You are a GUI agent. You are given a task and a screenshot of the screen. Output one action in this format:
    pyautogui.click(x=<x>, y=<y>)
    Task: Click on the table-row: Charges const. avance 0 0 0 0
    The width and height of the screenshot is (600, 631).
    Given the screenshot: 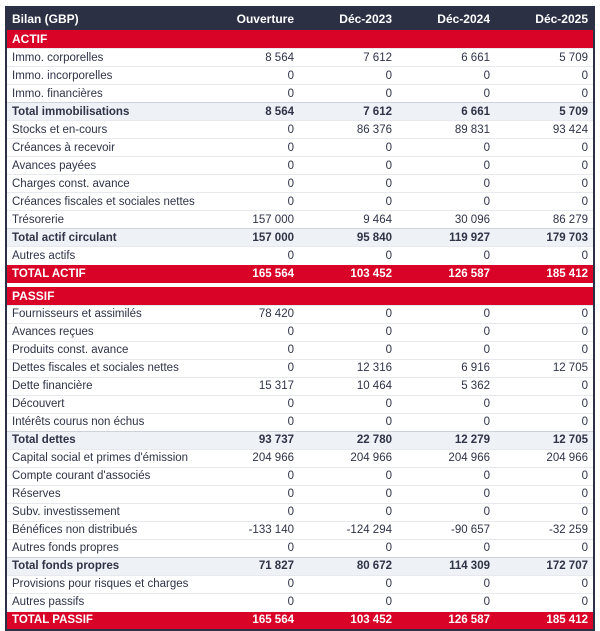 What is the action you would take?
    pyautogui.click(x=300, y=183)
    